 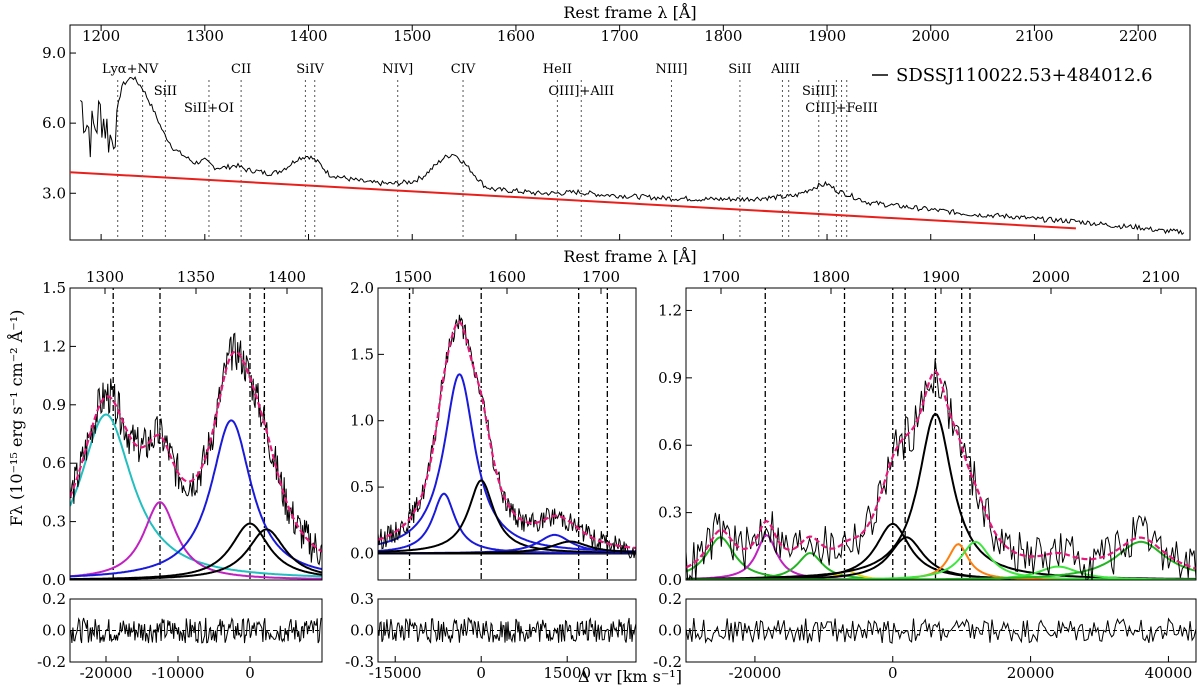 What do you see at coordinates (209, 108) in the screenshot?
I see `emission-line-label: SiII+OI` at bounding box center [209, 108].